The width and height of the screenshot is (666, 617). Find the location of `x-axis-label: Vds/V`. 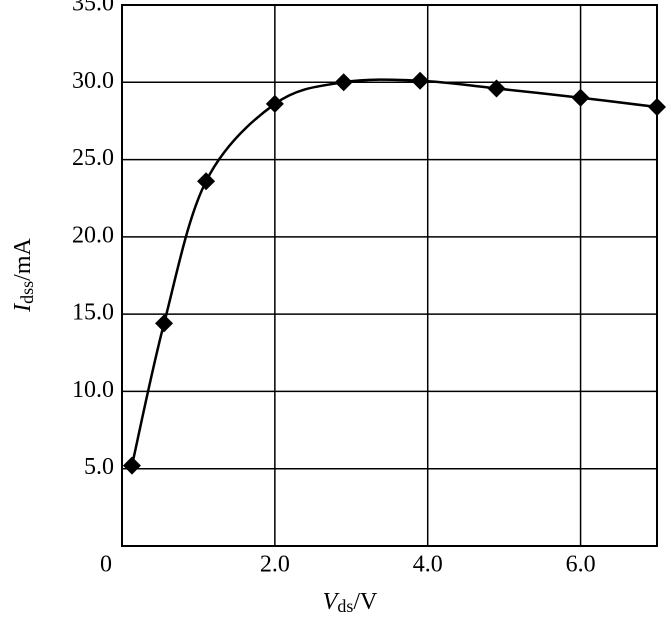

x-axis-label: Vds/V is located at coordinates (350, 603).